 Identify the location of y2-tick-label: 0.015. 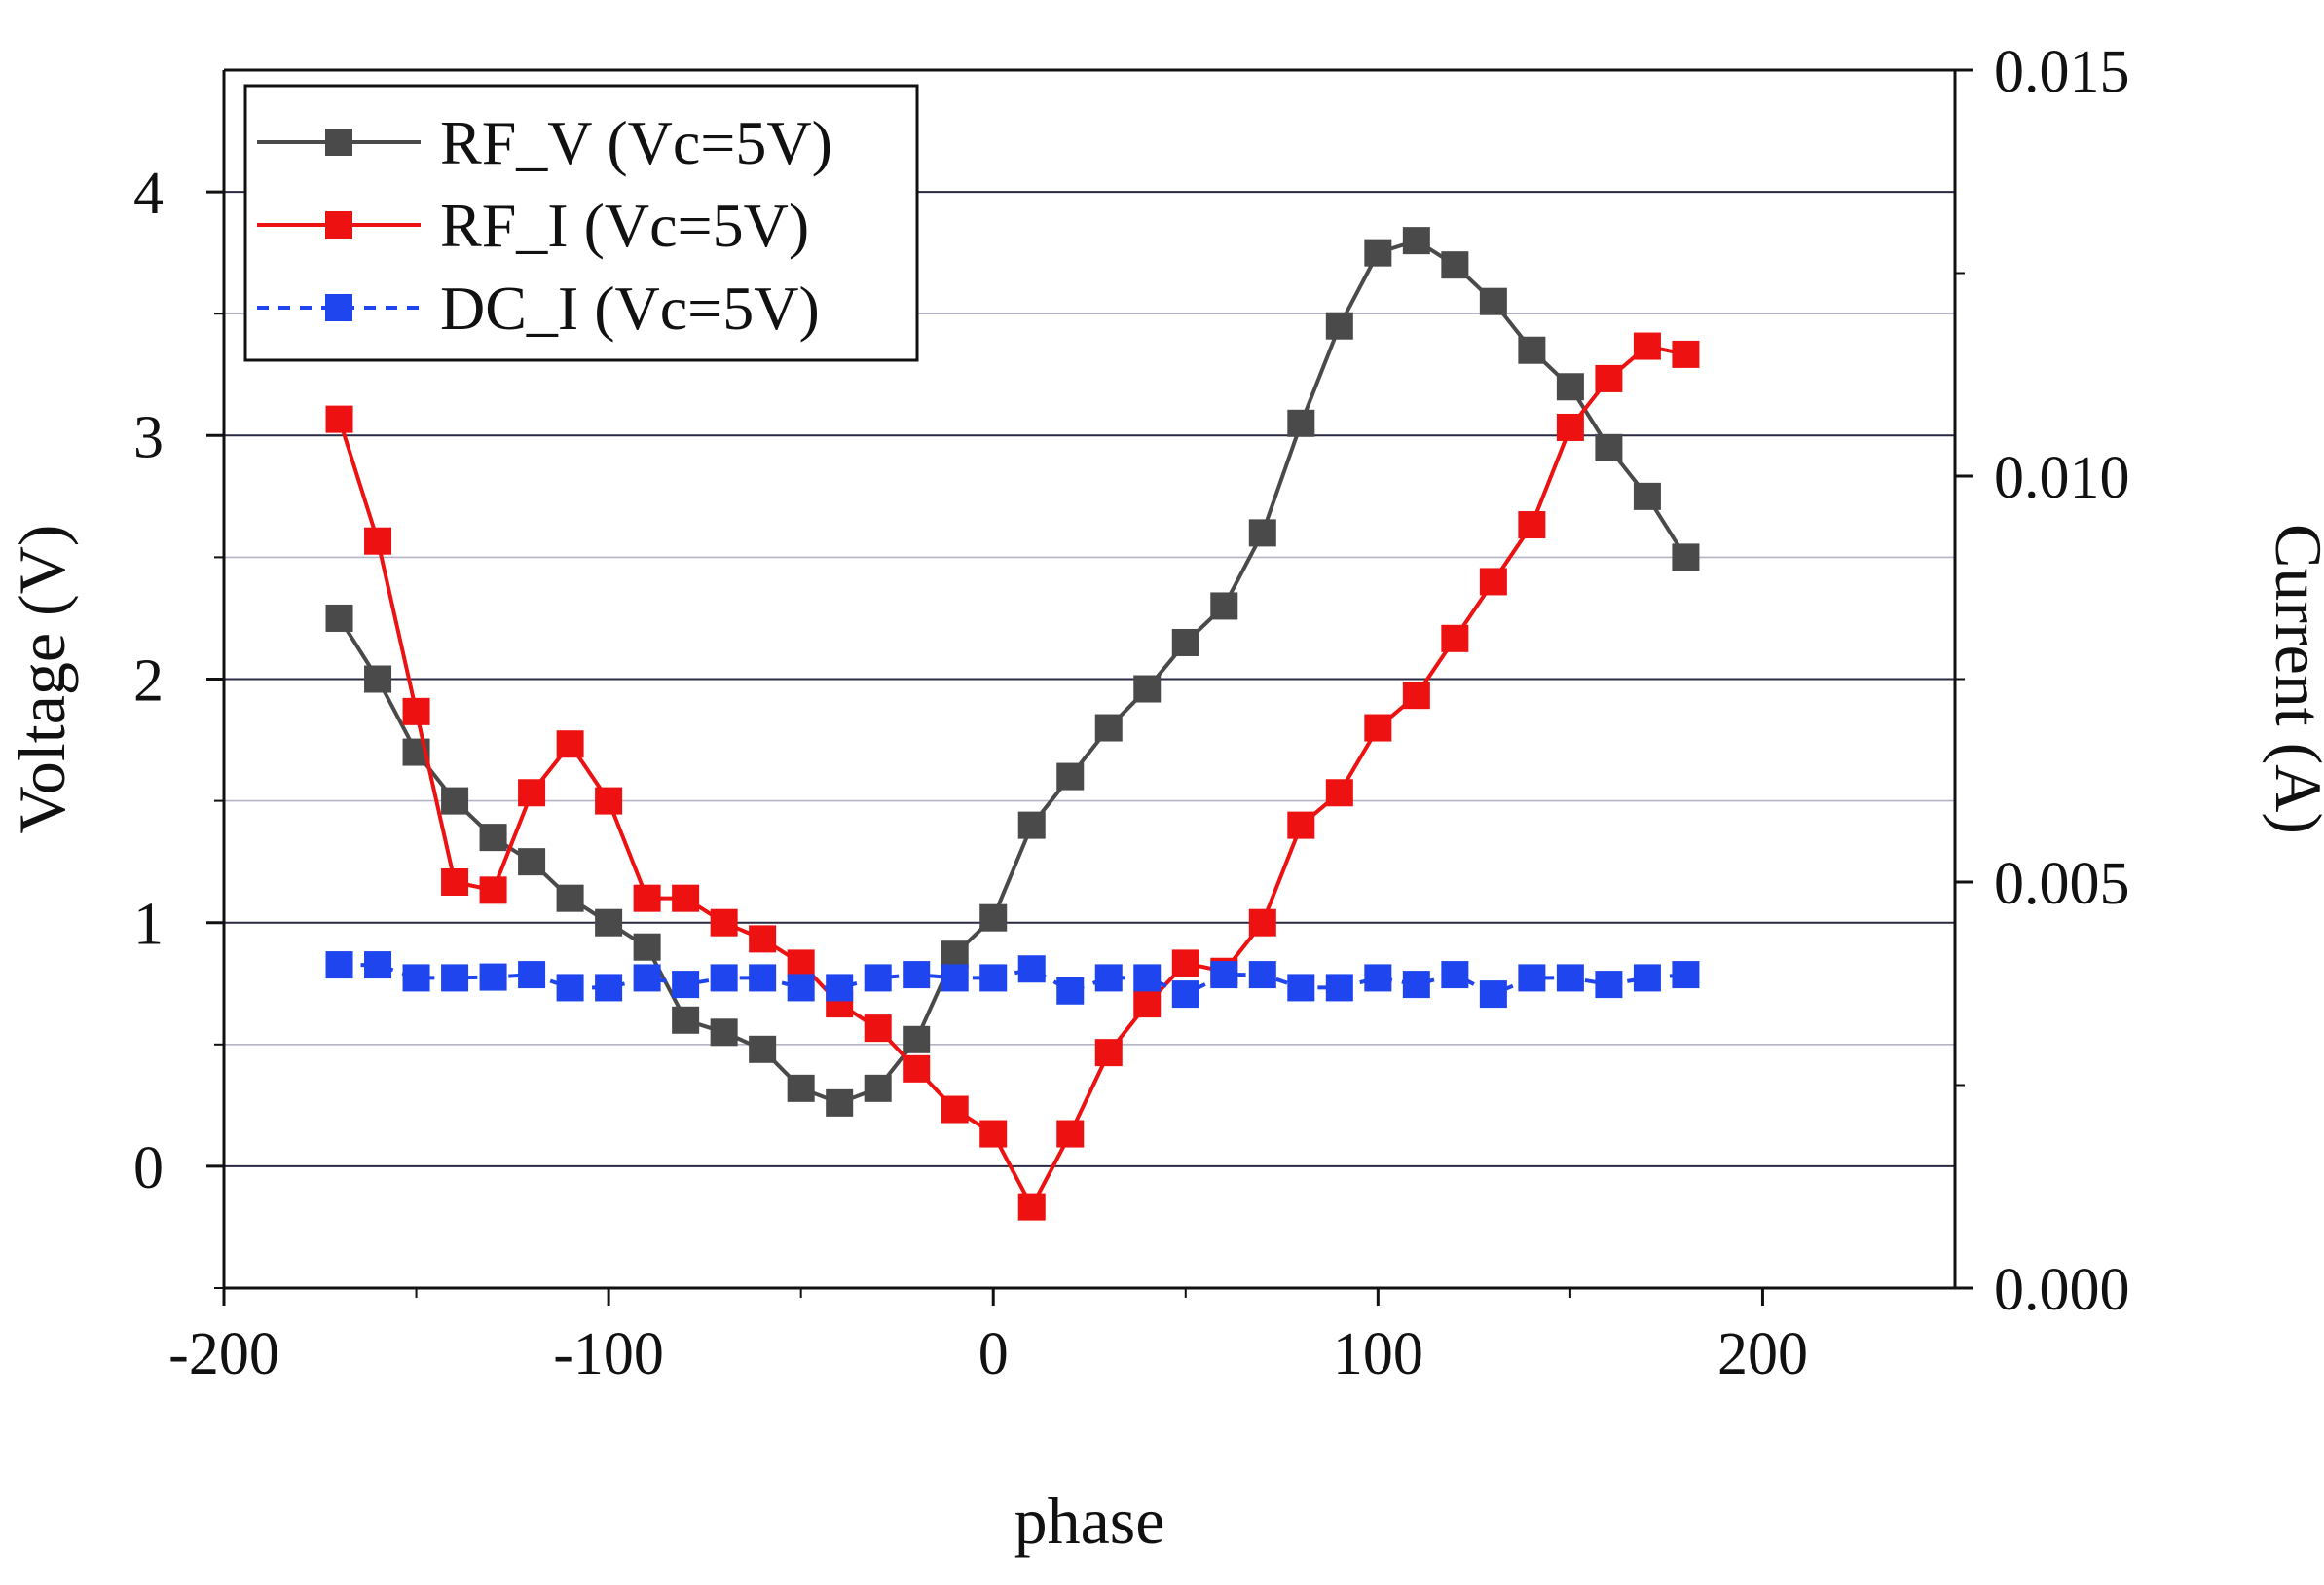
(2062, 72).